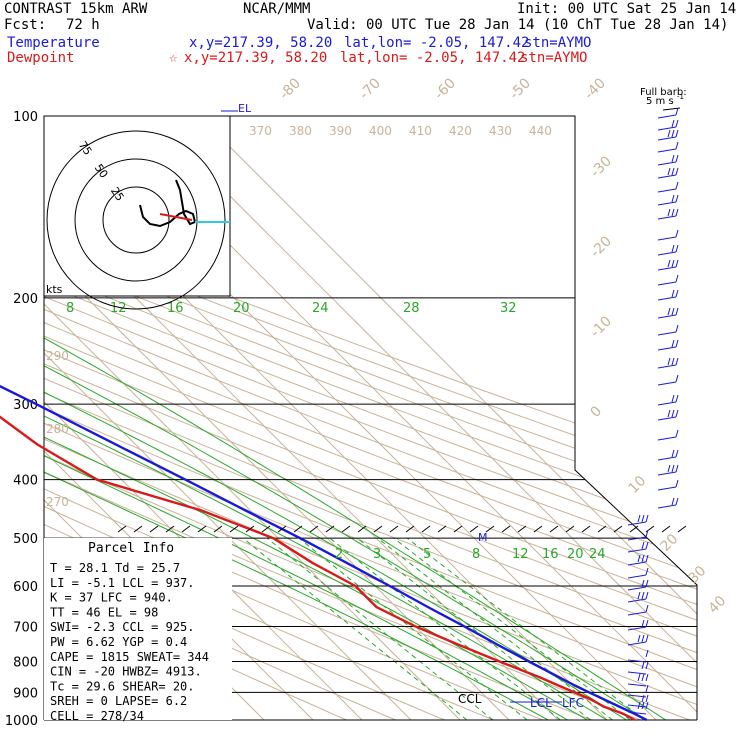 Image resolution: width=740 pixels, height=740 pixels. Describe the element at coordinates (411, 308) in the screenshot. I see `moist-adiabat-label: 28` at that location.